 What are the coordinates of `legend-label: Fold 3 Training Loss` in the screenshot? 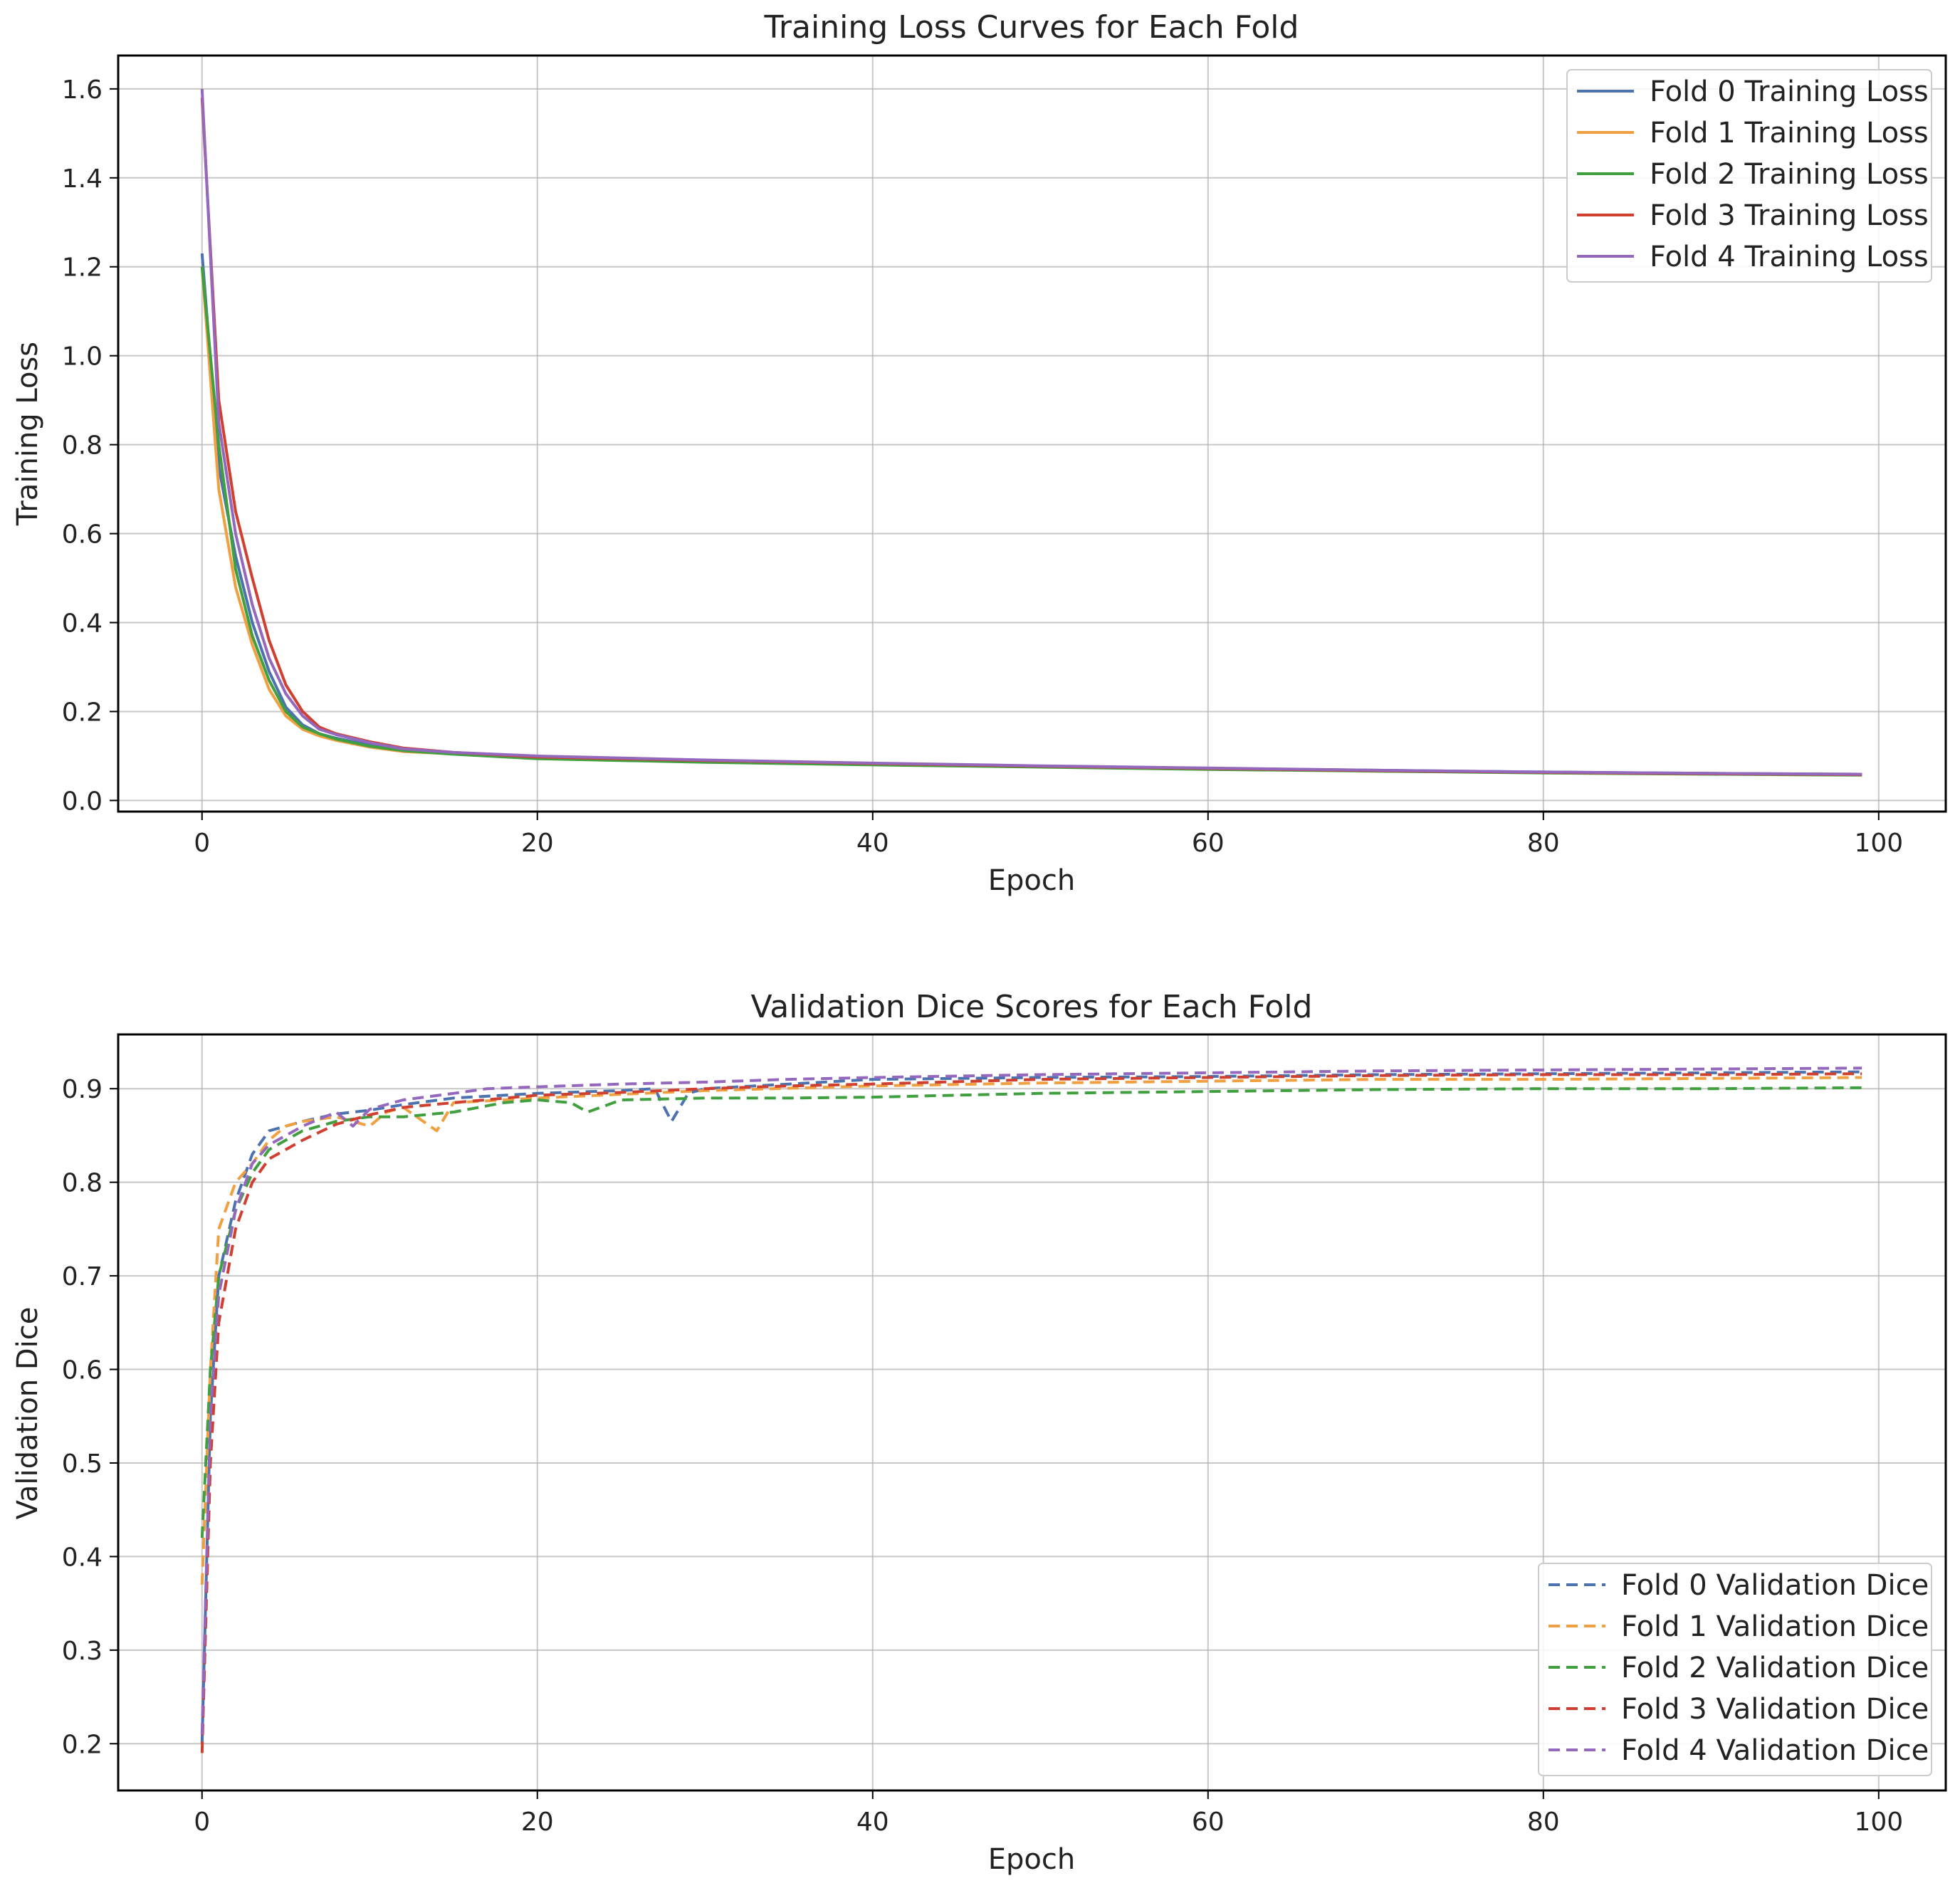 It's located at (1789, 215).